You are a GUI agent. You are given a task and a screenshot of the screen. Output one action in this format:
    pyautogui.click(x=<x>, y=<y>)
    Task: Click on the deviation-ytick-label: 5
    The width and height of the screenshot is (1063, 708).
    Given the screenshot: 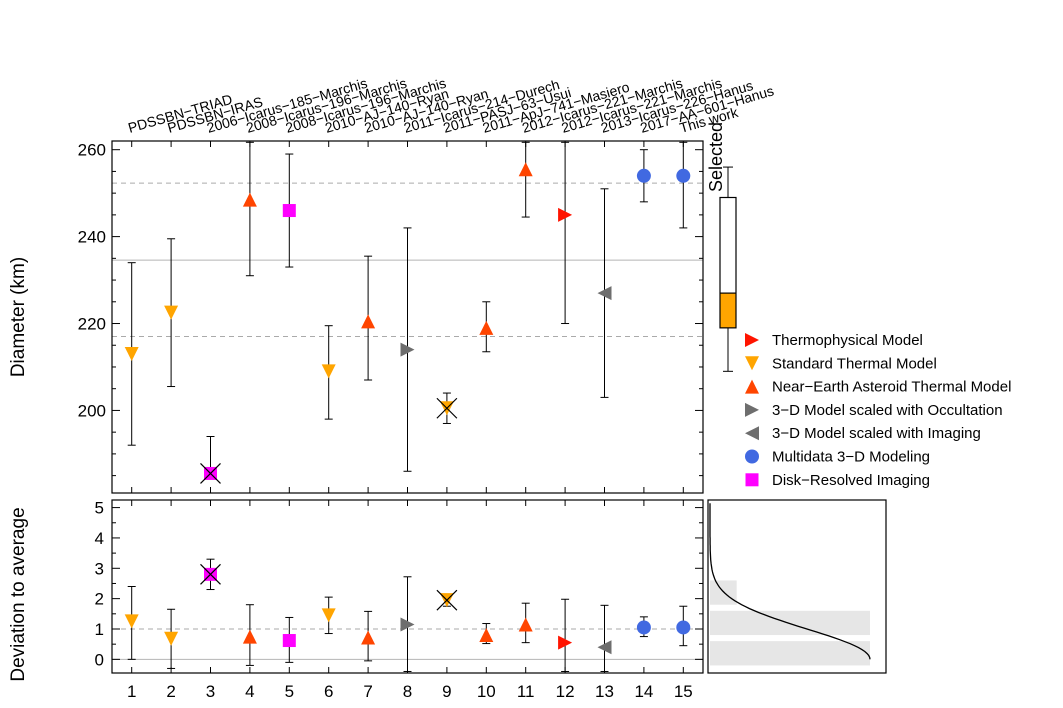 What is the action you would take?
    pyautogui.click(x=99, y=508)
    